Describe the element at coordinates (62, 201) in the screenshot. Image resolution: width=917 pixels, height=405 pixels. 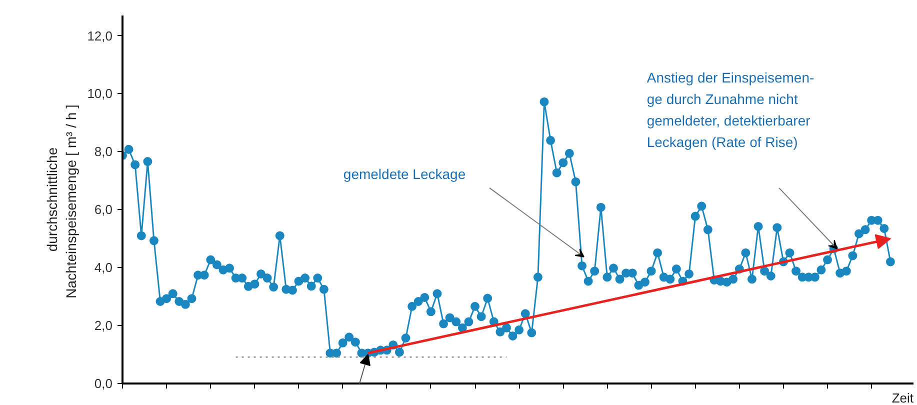
I see `y-axis-title: durchschnittliche Nachteinspeisemenge [ m³ / h ]` at that location.